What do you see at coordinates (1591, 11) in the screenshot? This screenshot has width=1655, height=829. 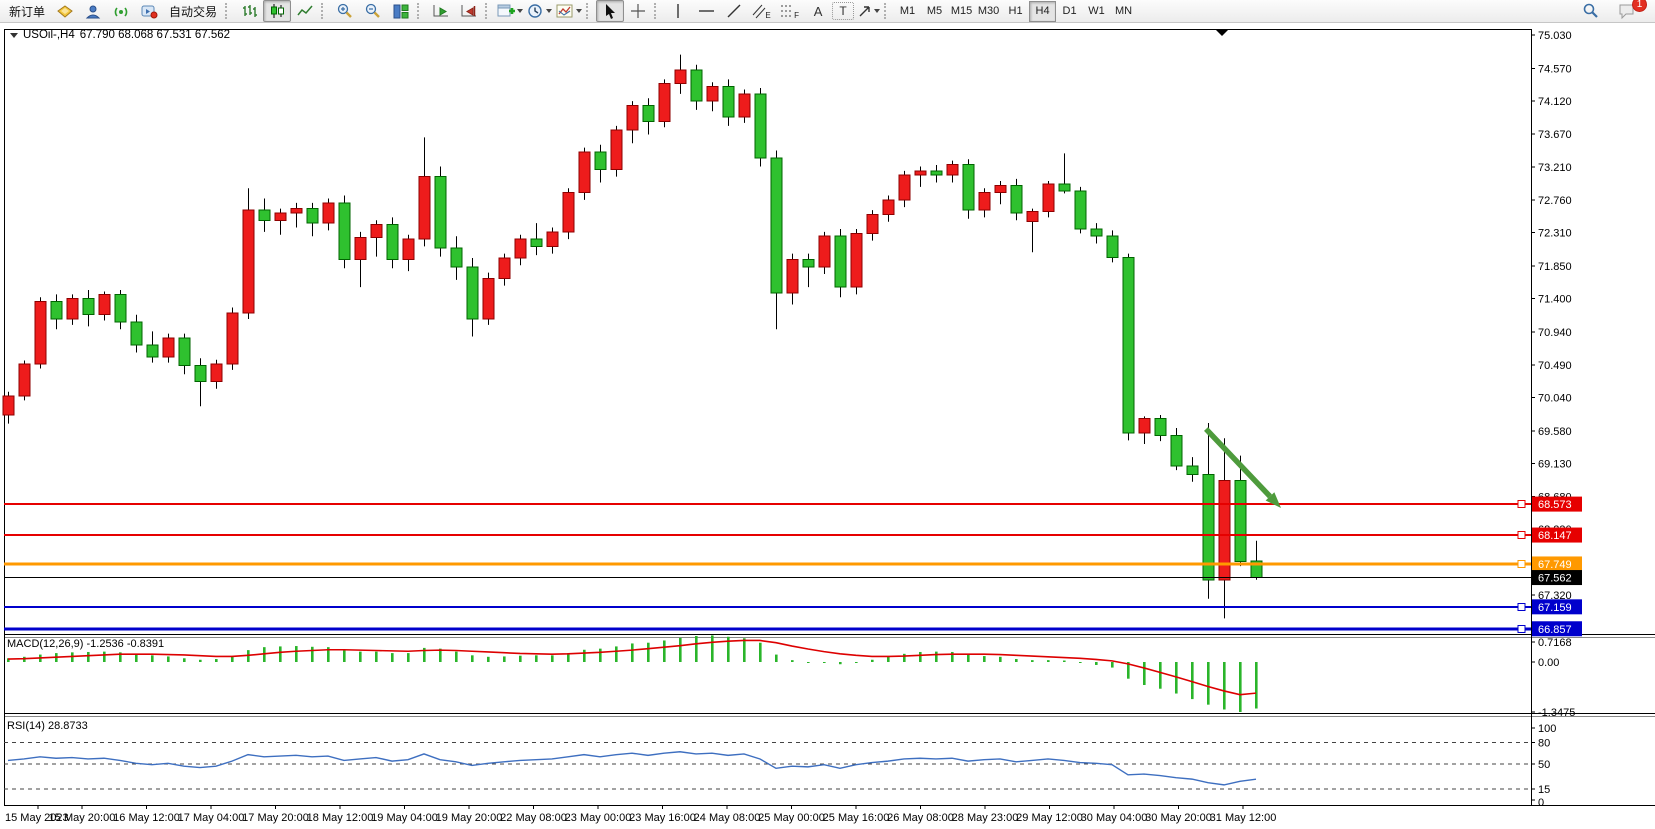 I see `search-icon` at bounding box center [1591, 11].